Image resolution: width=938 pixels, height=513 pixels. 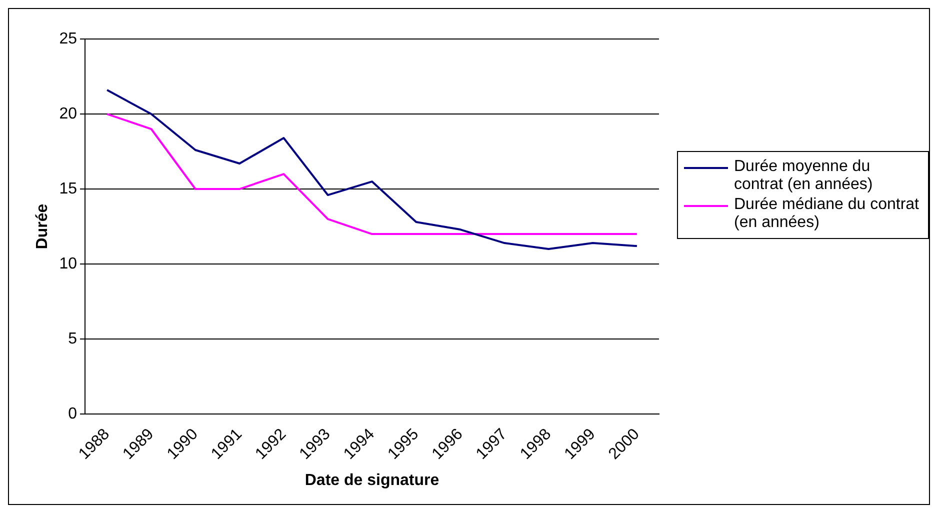 I want to click on y-tick-label: 0, so click(x=73, y=413).